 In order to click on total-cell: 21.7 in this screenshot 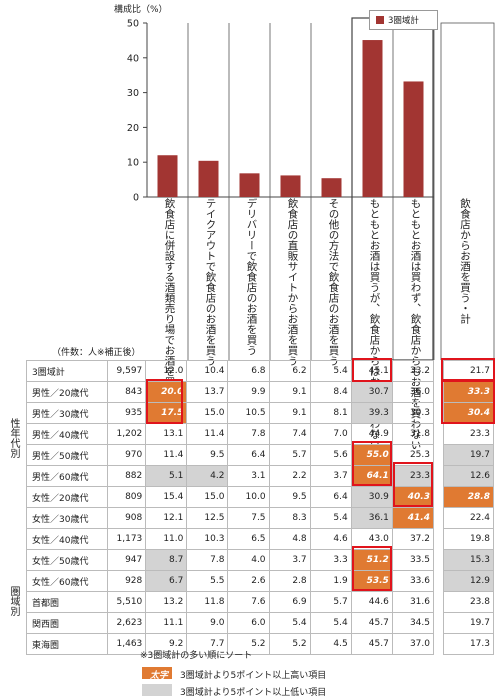, I will do `click(468, 371)`.